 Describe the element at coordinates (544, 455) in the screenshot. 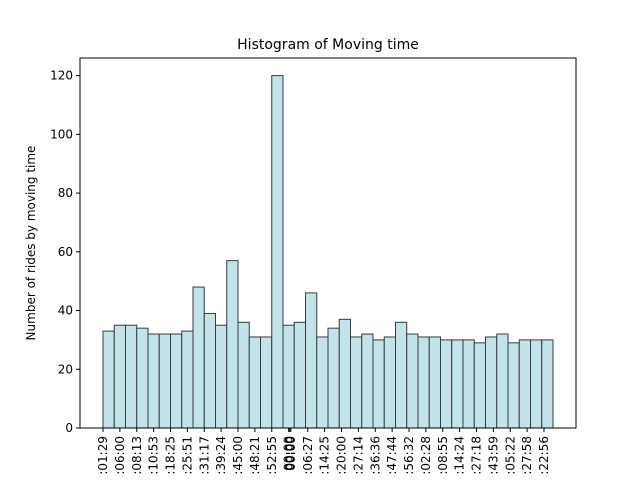

I see `x-tick-label: :22:56` at that location.